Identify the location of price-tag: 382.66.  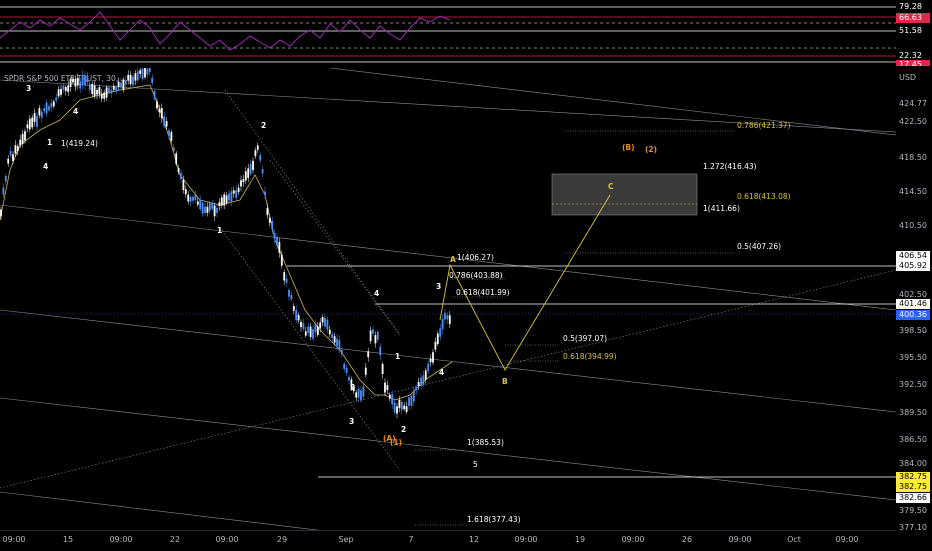
(913, 498).